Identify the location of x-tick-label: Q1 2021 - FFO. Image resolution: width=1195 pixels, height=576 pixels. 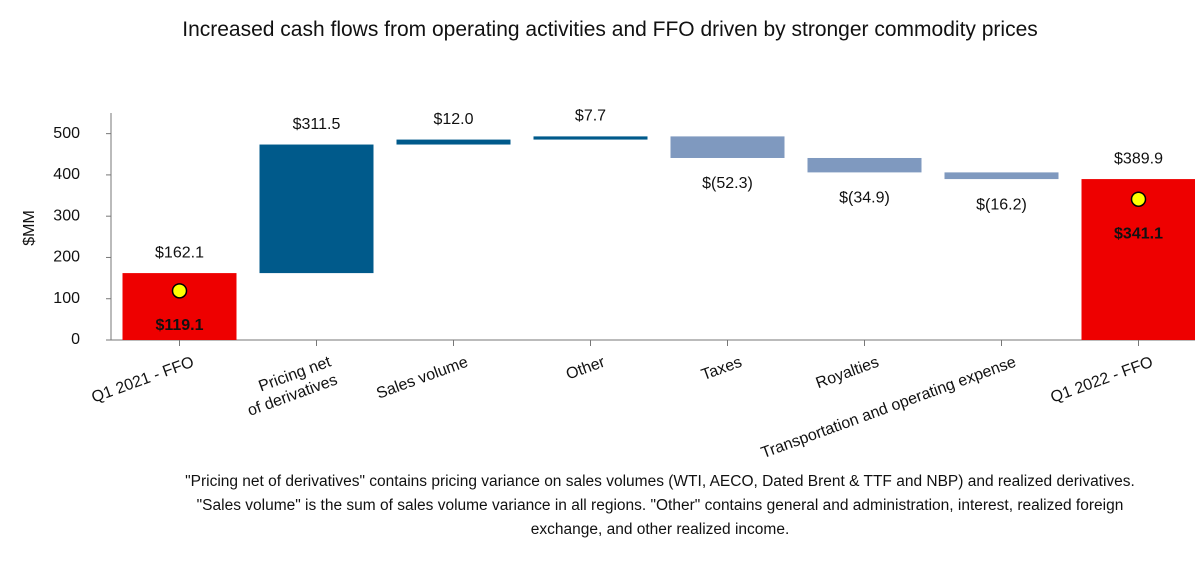
(142, 380).